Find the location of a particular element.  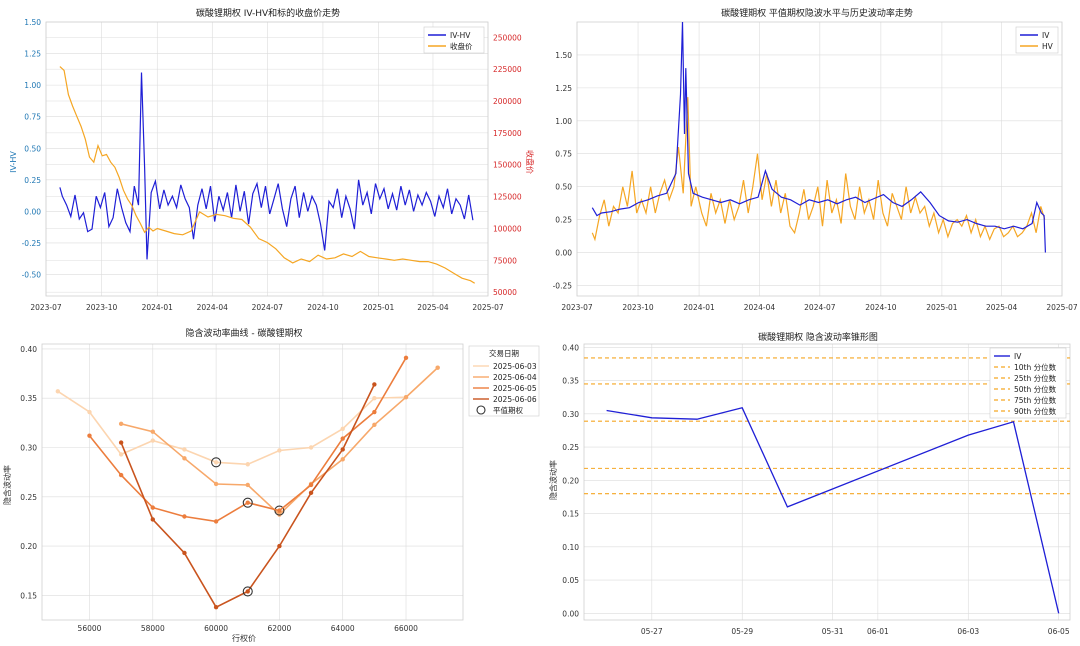

y-tick-label: 0.75 is located at coordinates (563, 154).